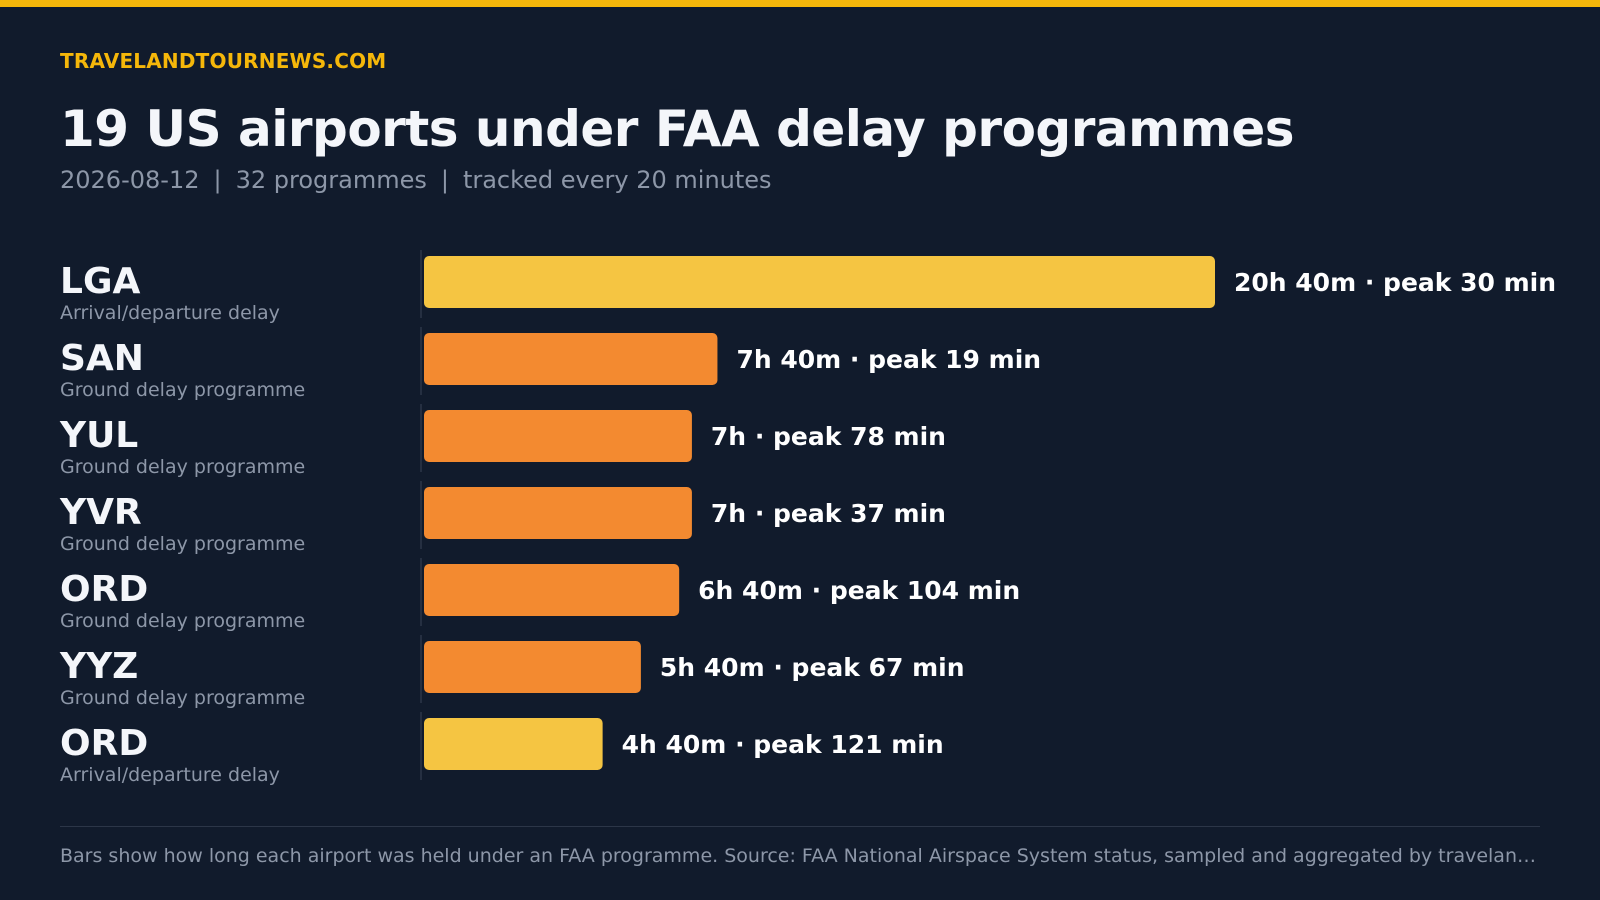  I want to click on bar-value-label: 6h 40m · peak 104 min, so click(859, 590).